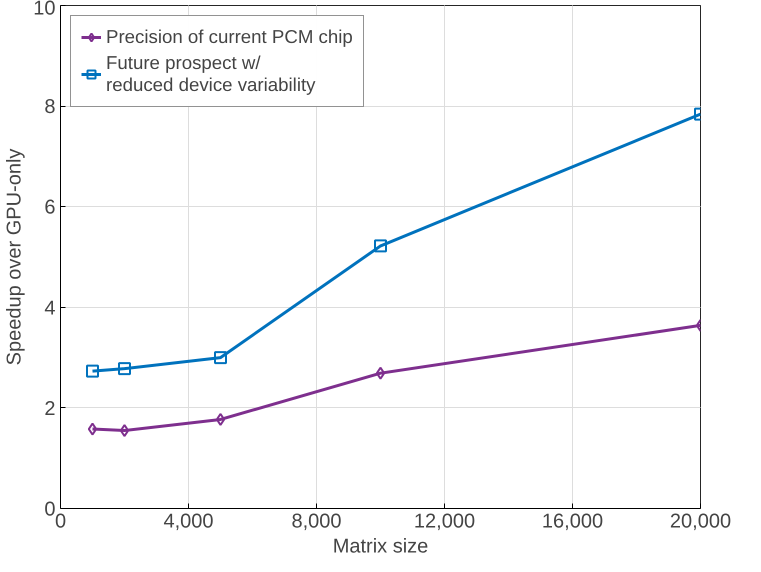 The height and width of the screenshot is (572, 761). Describe the element at coordinates (50, 409) in the screenshot. I see `y-tick-label: 2` at that location.